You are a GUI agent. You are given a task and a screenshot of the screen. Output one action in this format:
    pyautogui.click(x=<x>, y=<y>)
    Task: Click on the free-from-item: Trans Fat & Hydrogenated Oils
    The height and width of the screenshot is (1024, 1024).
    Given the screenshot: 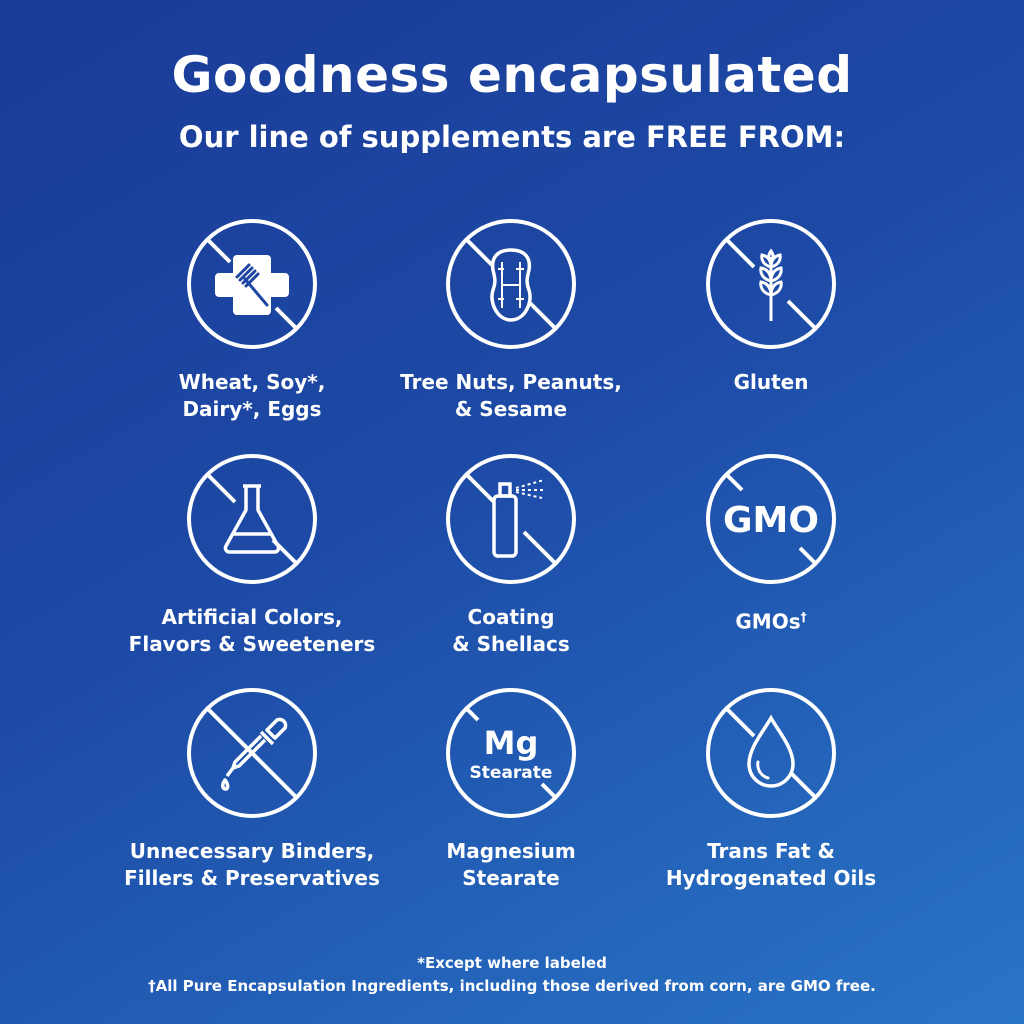 What is the action you would take?
    pyautogui.click(x=771, y=789)
    